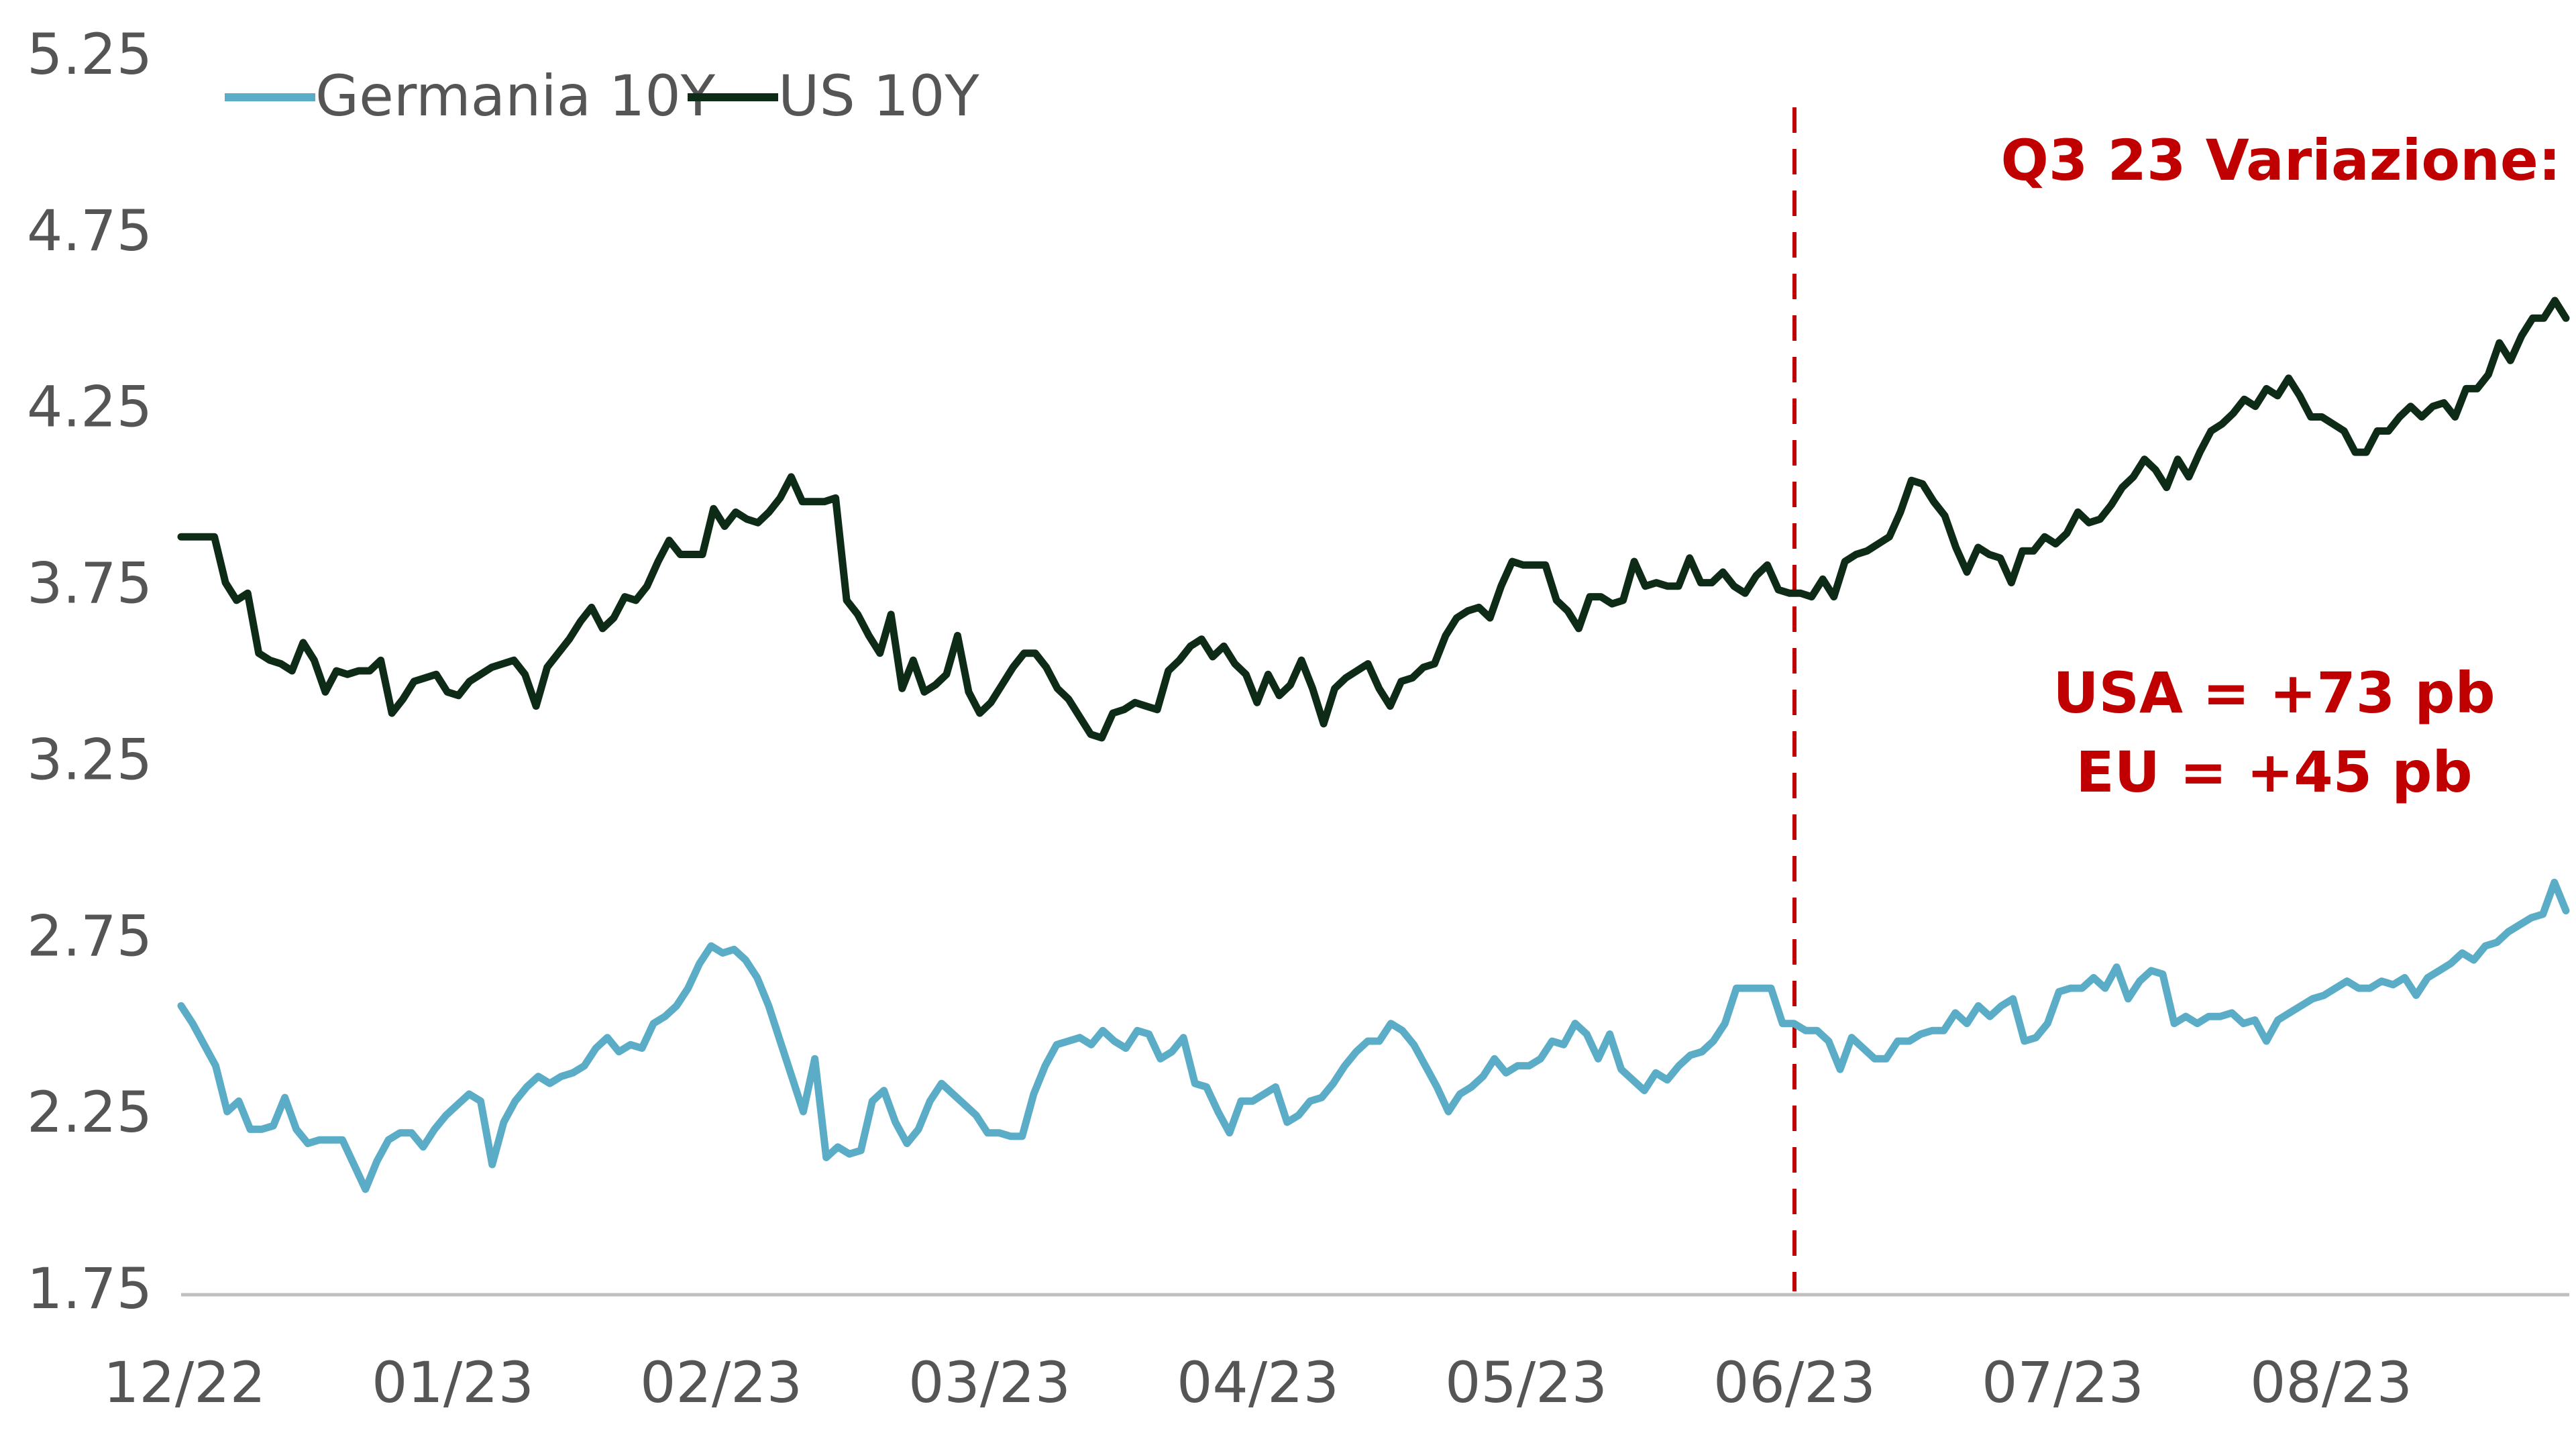 Image resolution: width=2576 pixels, height=1449 pixels. What do you see at coordinates (2331, 1382) in the screenshot?
I see `x-tick-label: 08/23` at bounding box center [2331, 1382].